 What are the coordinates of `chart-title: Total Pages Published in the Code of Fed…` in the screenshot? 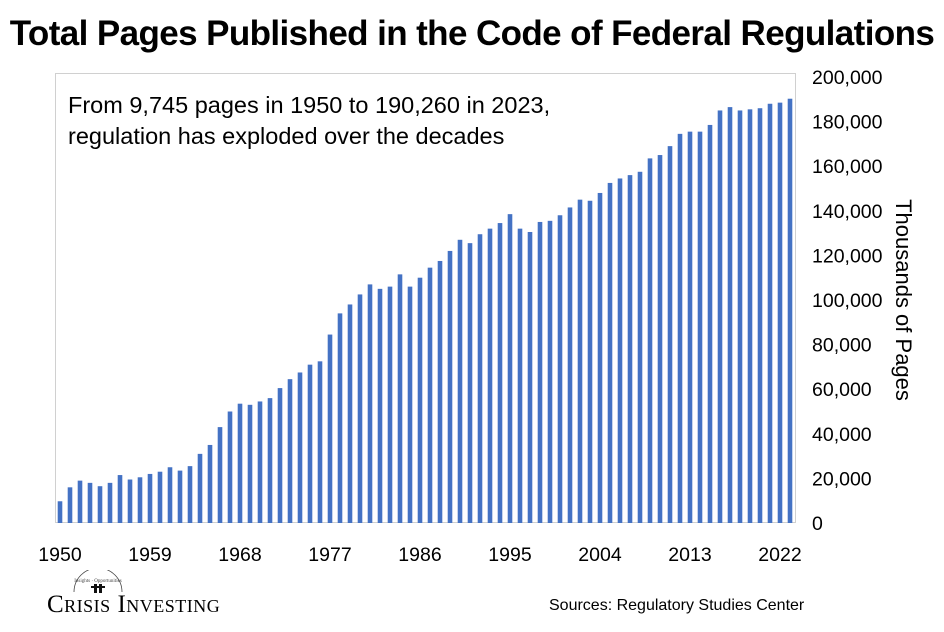 It's located at (472, 33).